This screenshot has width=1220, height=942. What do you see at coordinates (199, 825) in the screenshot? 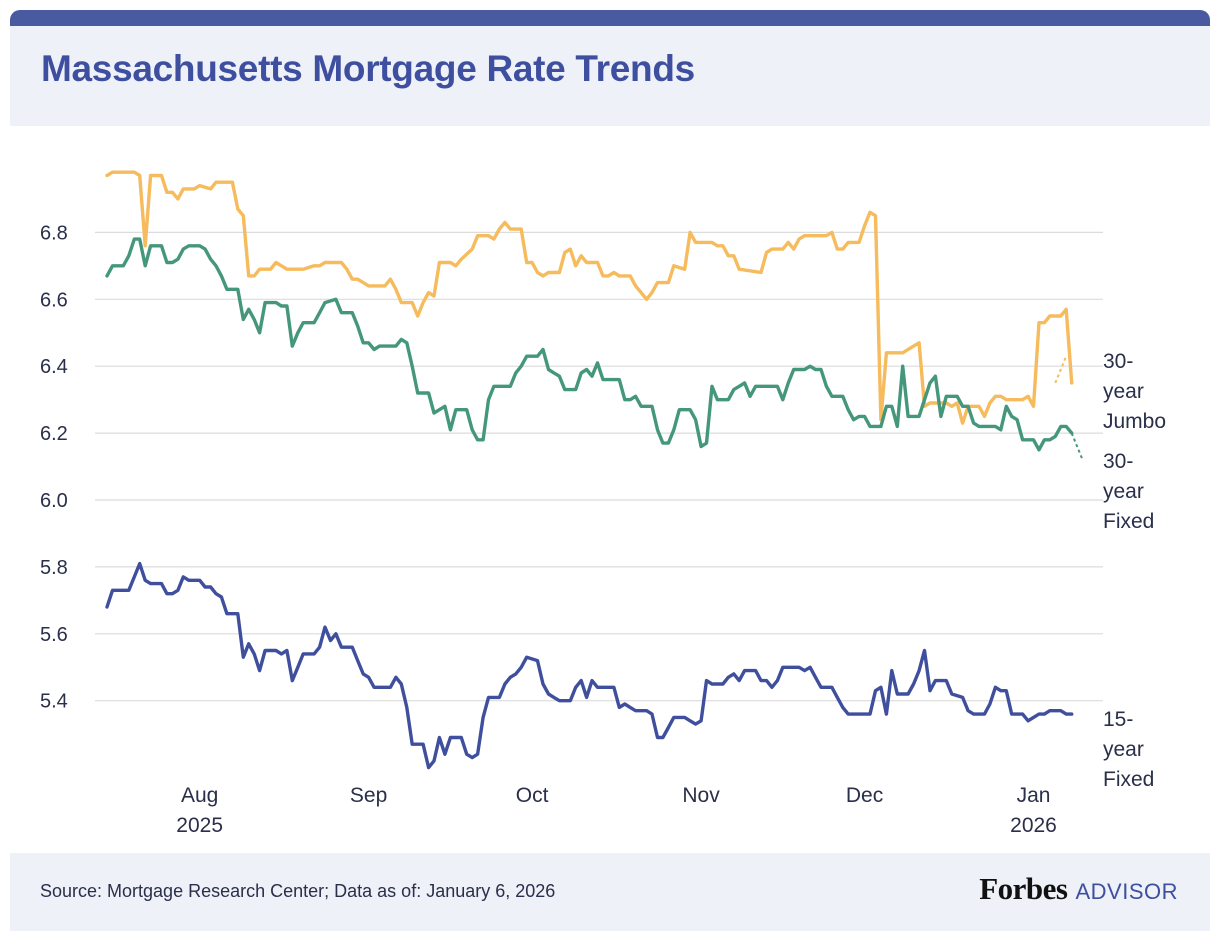
I see `x-tick-label: 2025` at bounding box center [199, 825].